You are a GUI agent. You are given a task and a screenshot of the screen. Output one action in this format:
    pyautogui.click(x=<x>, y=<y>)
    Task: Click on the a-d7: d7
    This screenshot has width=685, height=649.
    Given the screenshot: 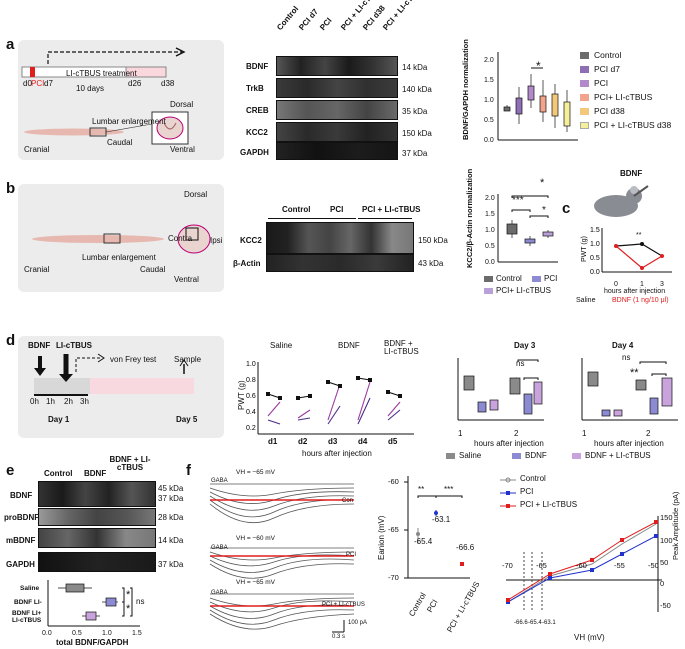 What is the action you would take?
    pyautogui.click(x=48, y=83)
    